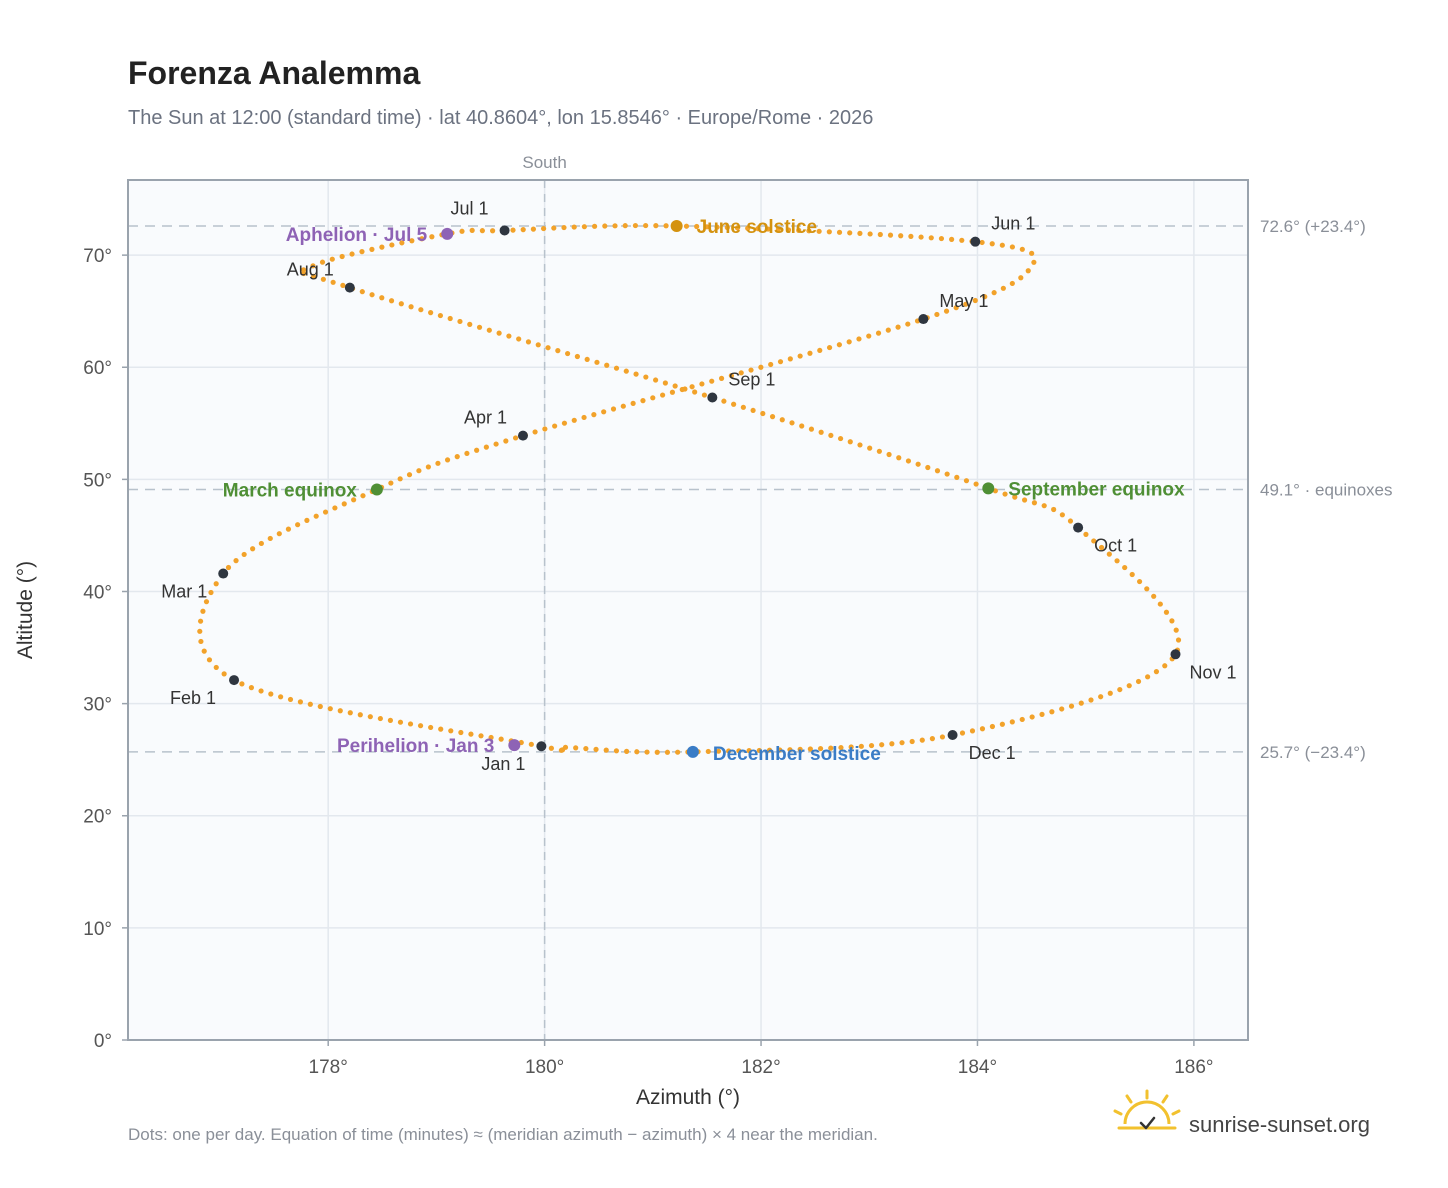  Describe the element at coordinates (274, 73) in the screenshot. I see `chart-title: Forenza Analemma` at that location.